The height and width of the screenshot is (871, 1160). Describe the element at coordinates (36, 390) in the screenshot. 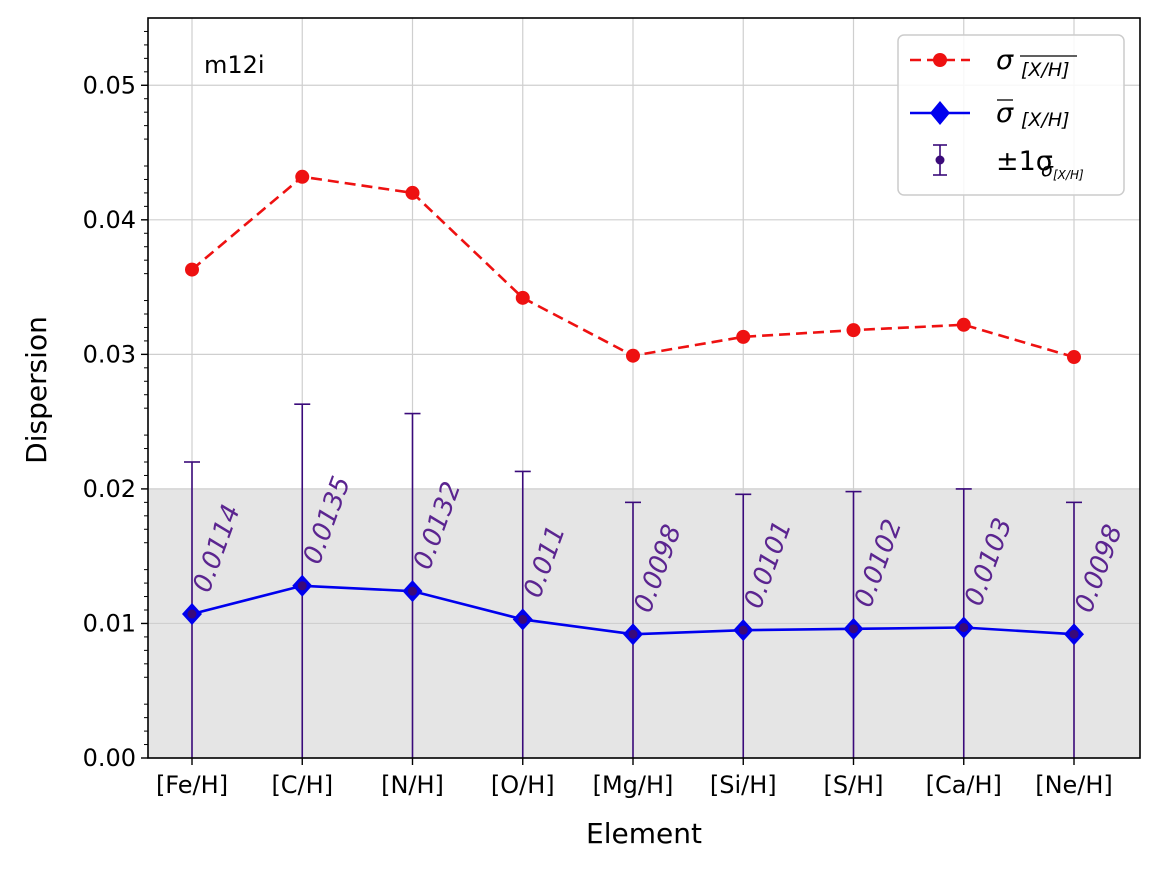

I see `y-axis-title: Dispersion` at that location.